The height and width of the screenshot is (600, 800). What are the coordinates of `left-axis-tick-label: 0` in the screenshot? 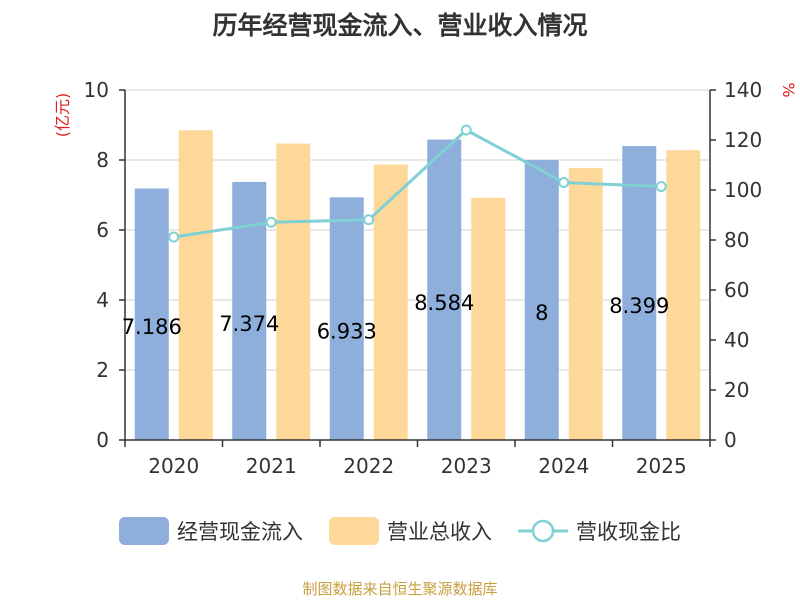 It's located at (102, 440).